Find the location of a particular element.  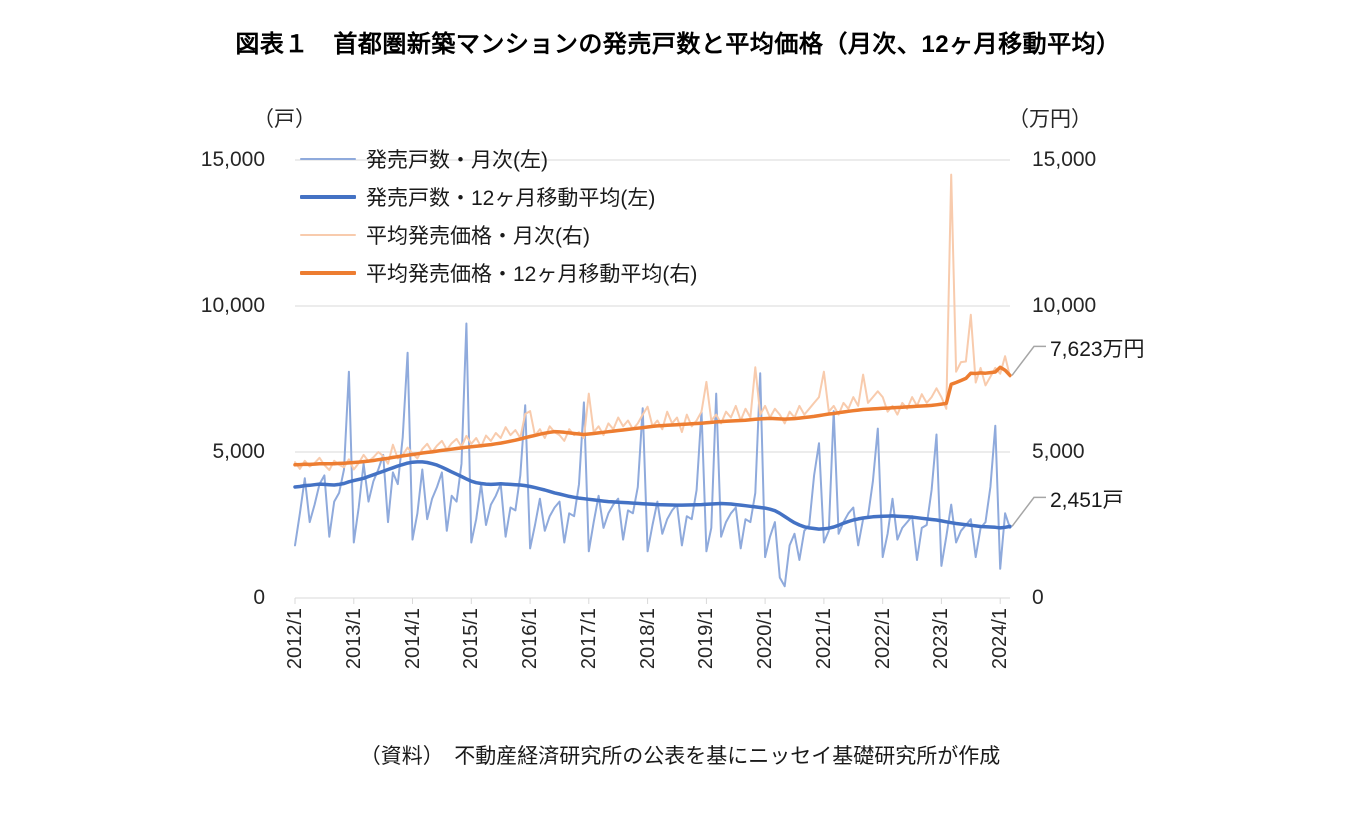

legend-price-monthly: 平均発売価格・月次(右) is located at coordinates (498, 235).